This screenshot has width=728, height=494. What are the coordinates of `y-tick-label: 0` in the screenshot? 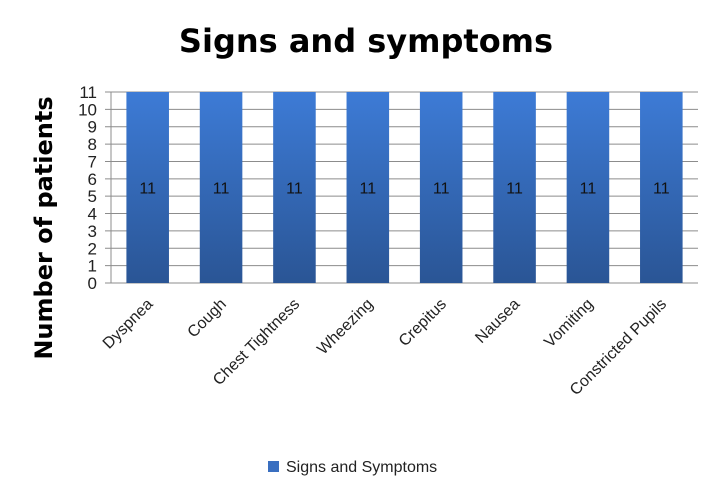 It's located at (92, 283).